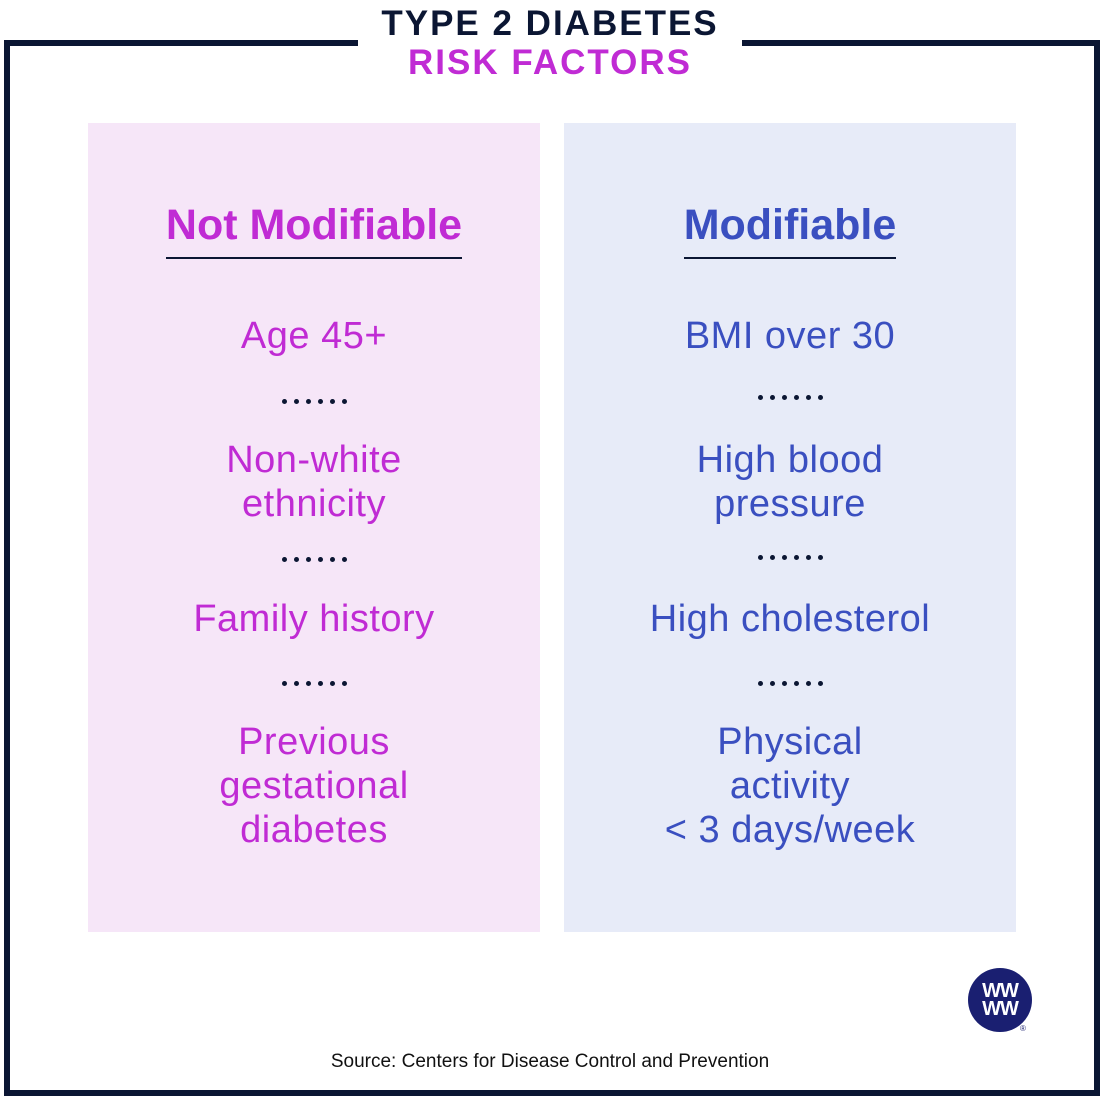  What do you see at coordinates (314, 482) in the screenshot?
I see `factor-ethnicity: Non-white ethnicity` at bounding box center [314, 482].